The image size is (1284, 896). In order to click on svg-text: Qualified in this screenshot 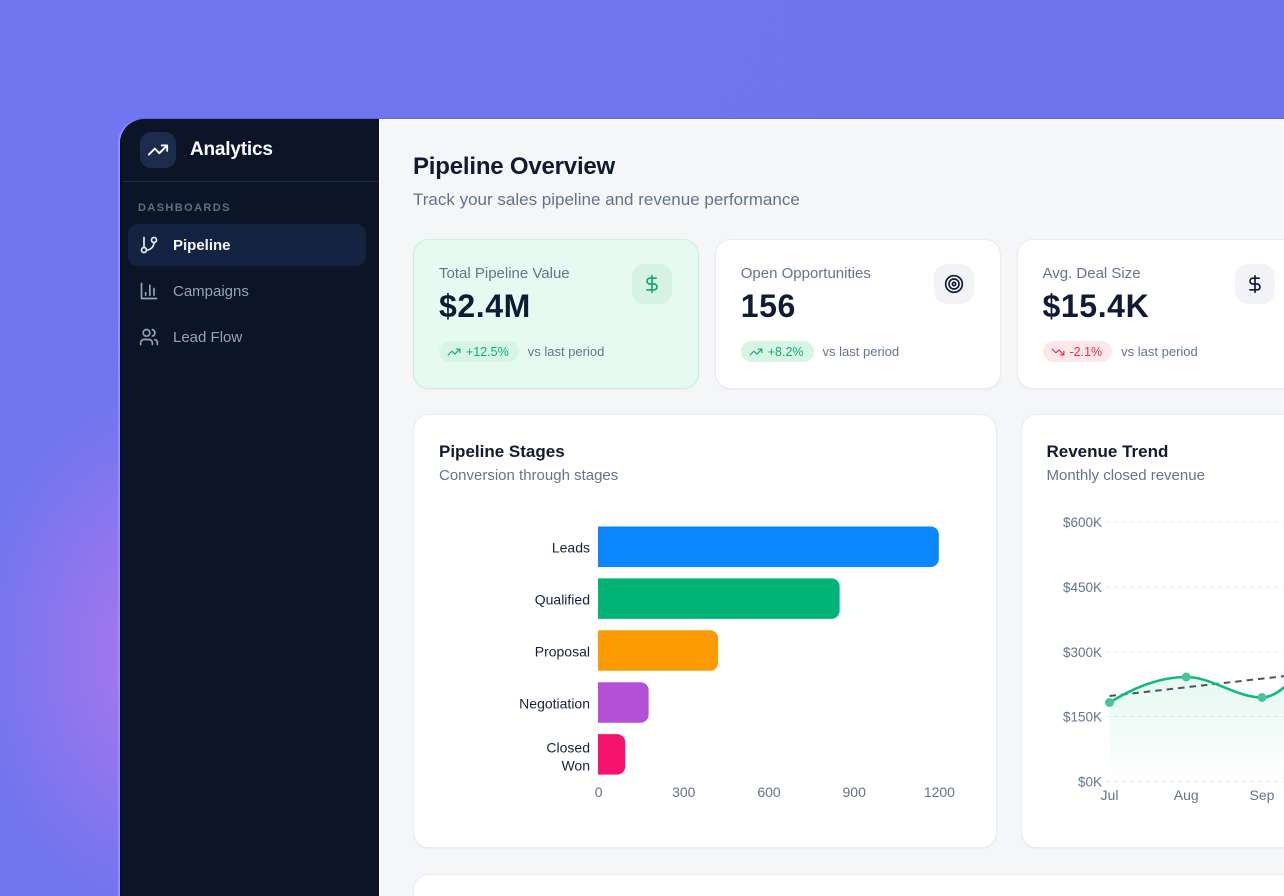, I will do `click(562, 600)`.